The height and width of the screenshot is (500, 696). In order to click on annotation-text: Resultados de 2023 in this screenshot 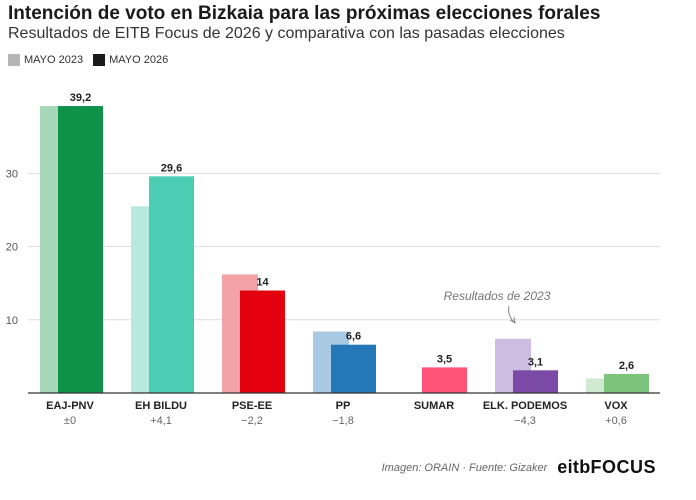, I will do `click(497, 296)`.